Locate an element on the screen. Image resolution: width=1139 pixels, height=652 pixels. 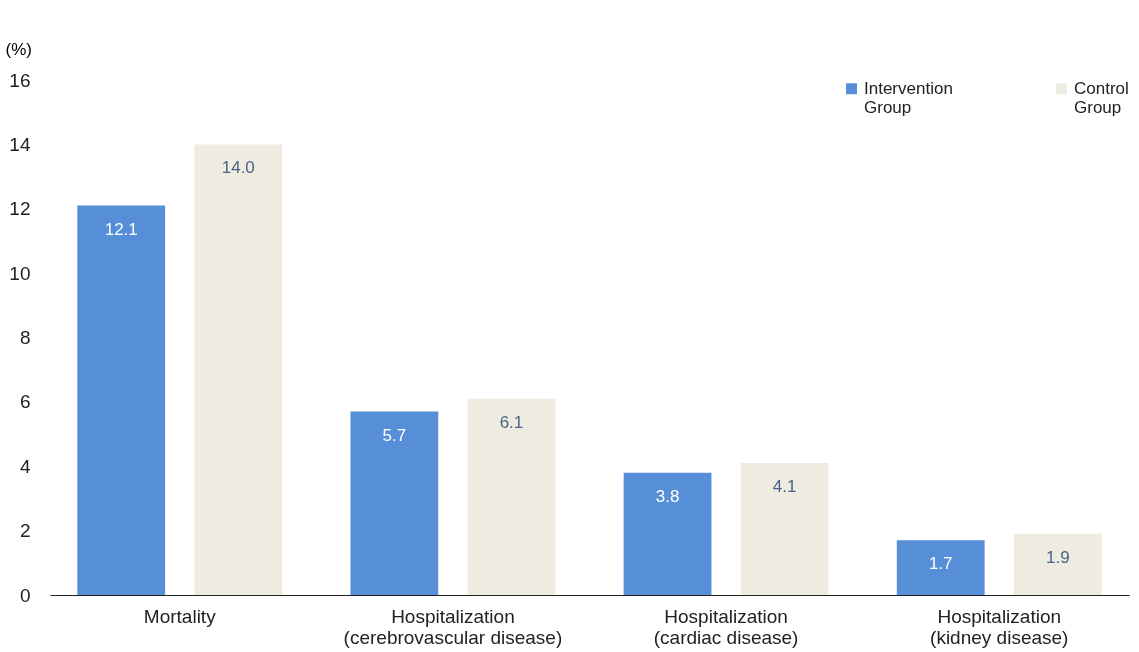
data-label: 6.1 is located at coordinates (511, 422).